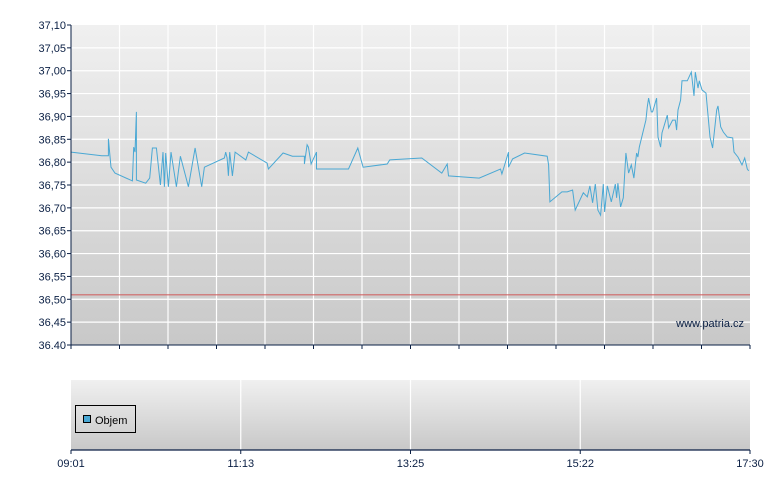 The width and height of the screenshot is (780, 490). What do you see at coordinates (52, 163) in the screenshot?
I see `y-tick-label: 36,80` at bounding box center [52, 163].